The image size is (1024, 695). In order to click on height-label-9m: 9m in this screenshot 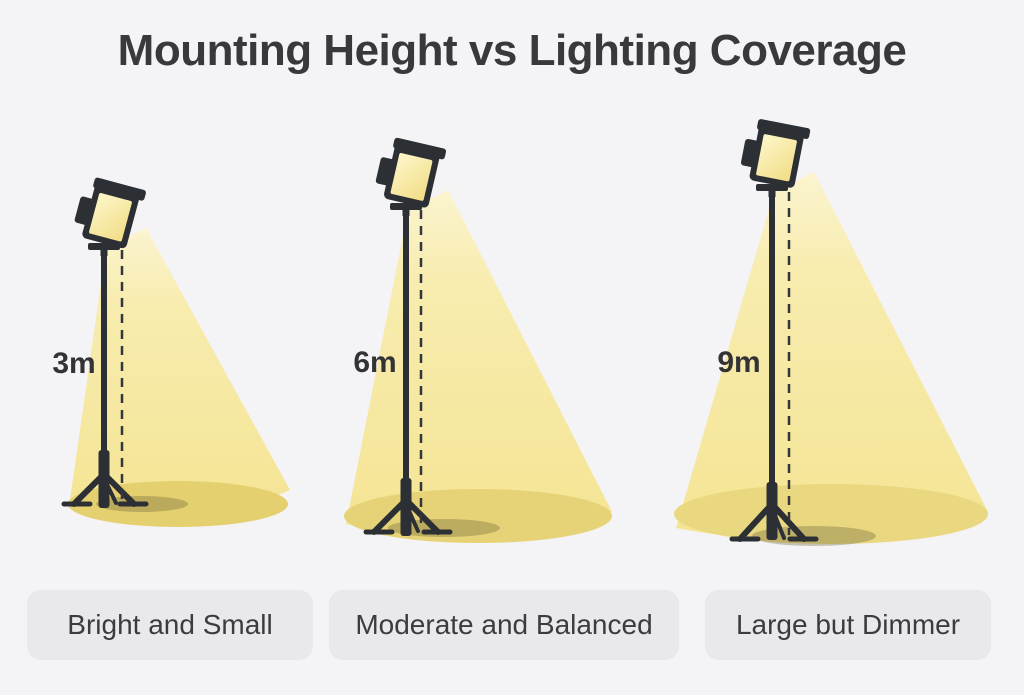, I will do `click(739, 362)`.